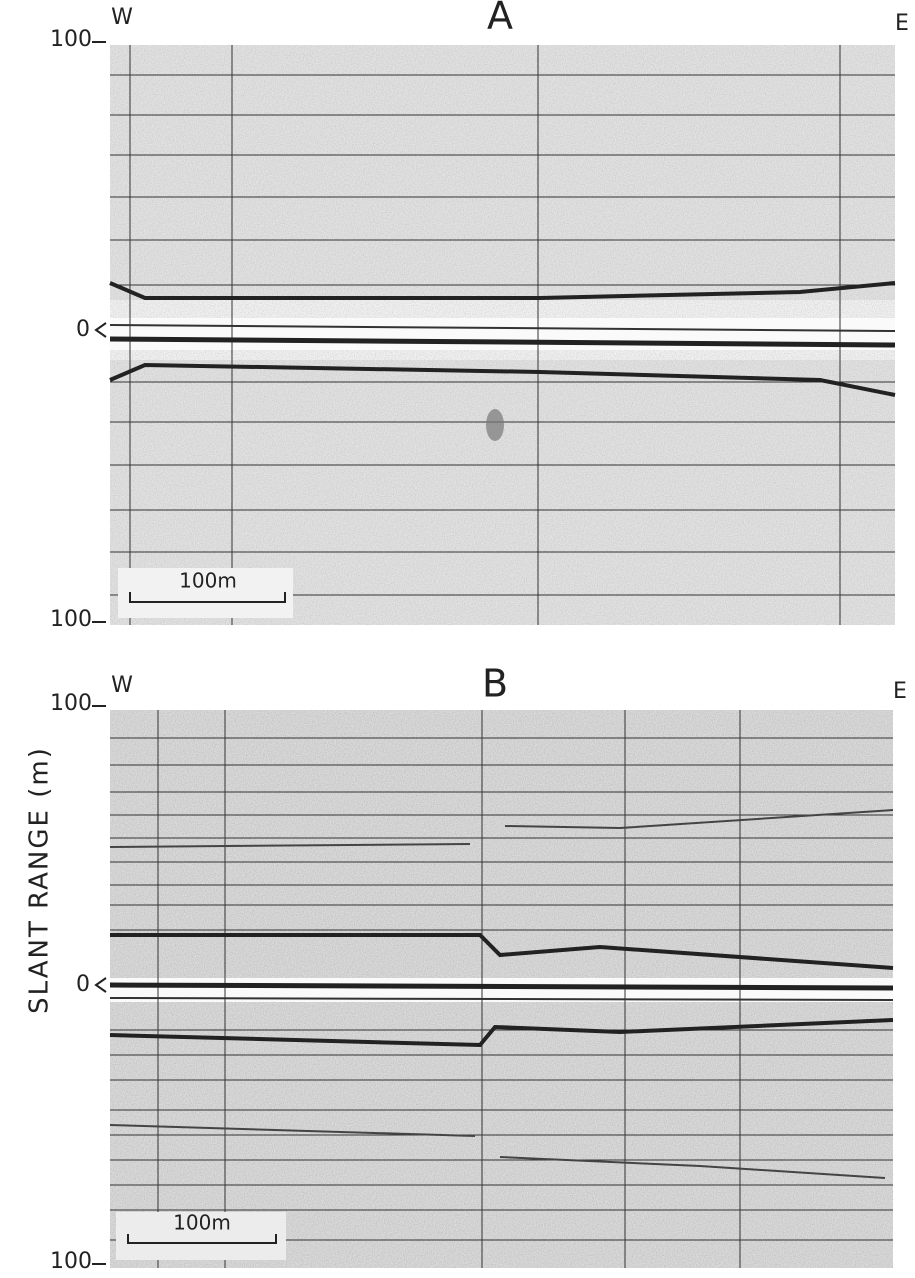 The width and height of the screenshot is (915, 1278). Describe the element at coordinates (500, 19) in the screenshot. I see `panel-label: A` at that location.